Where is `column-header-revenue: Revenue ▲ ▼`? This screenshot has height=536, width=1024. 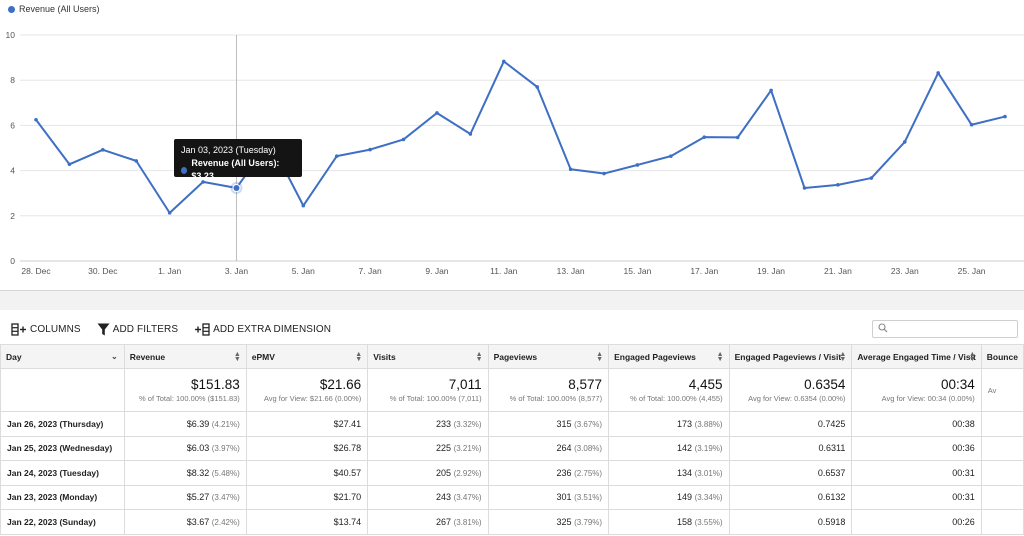 column-header-revenue: Revenue ▲ ▼ is located at coordinates (185, 356).